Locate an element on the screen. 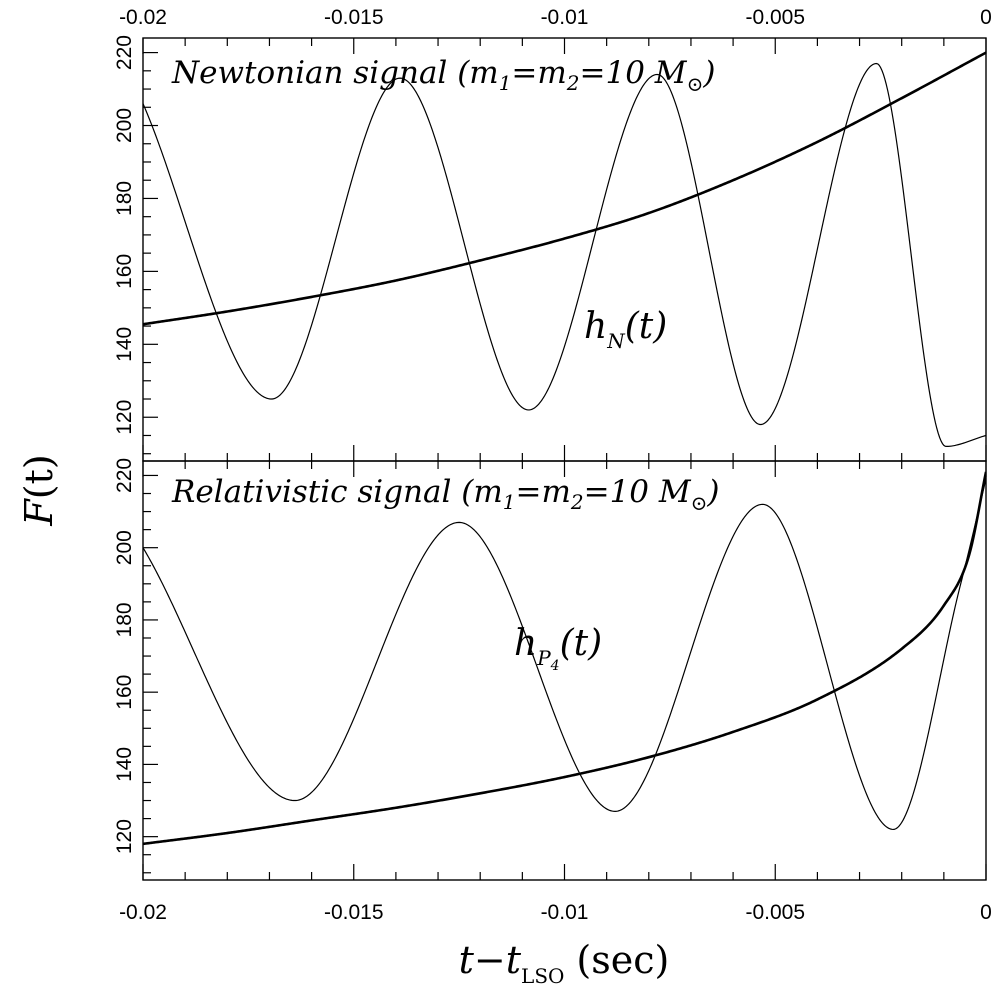  top-y-tick-label-120: 120 is located at coordinates (124, 417).